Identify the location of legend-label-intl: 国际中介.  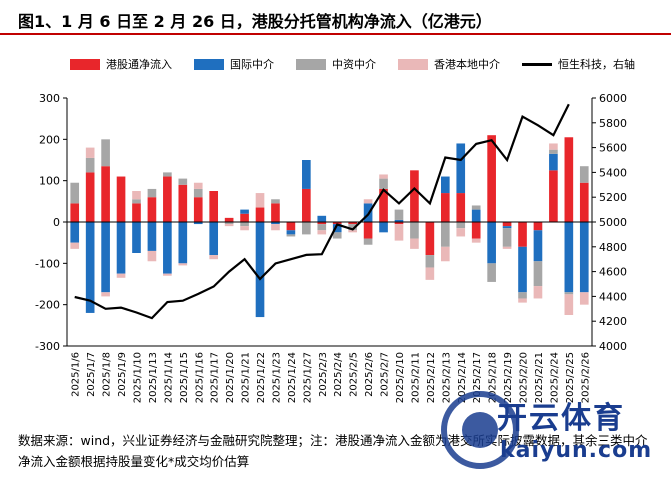
(252, 64).